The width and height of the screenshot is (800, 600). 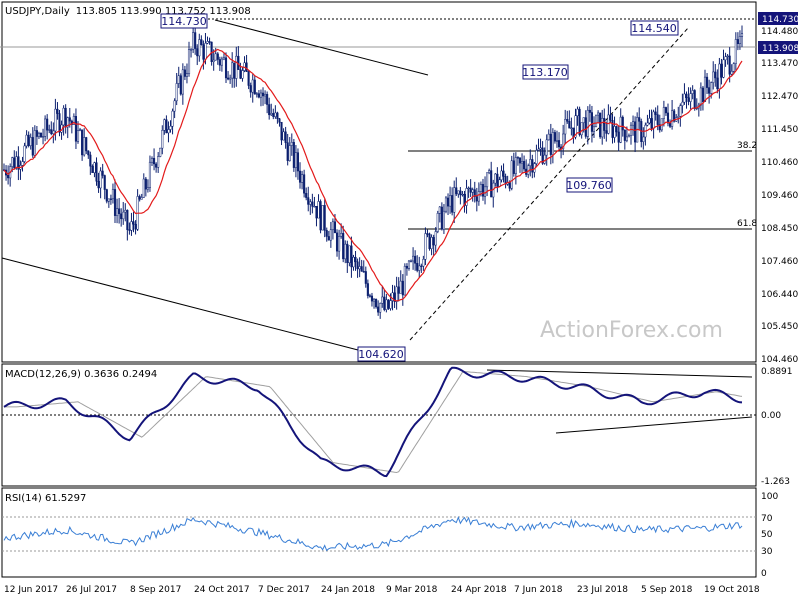 I want to click on current-price-text: 113.908, so click(x=780, y=49).